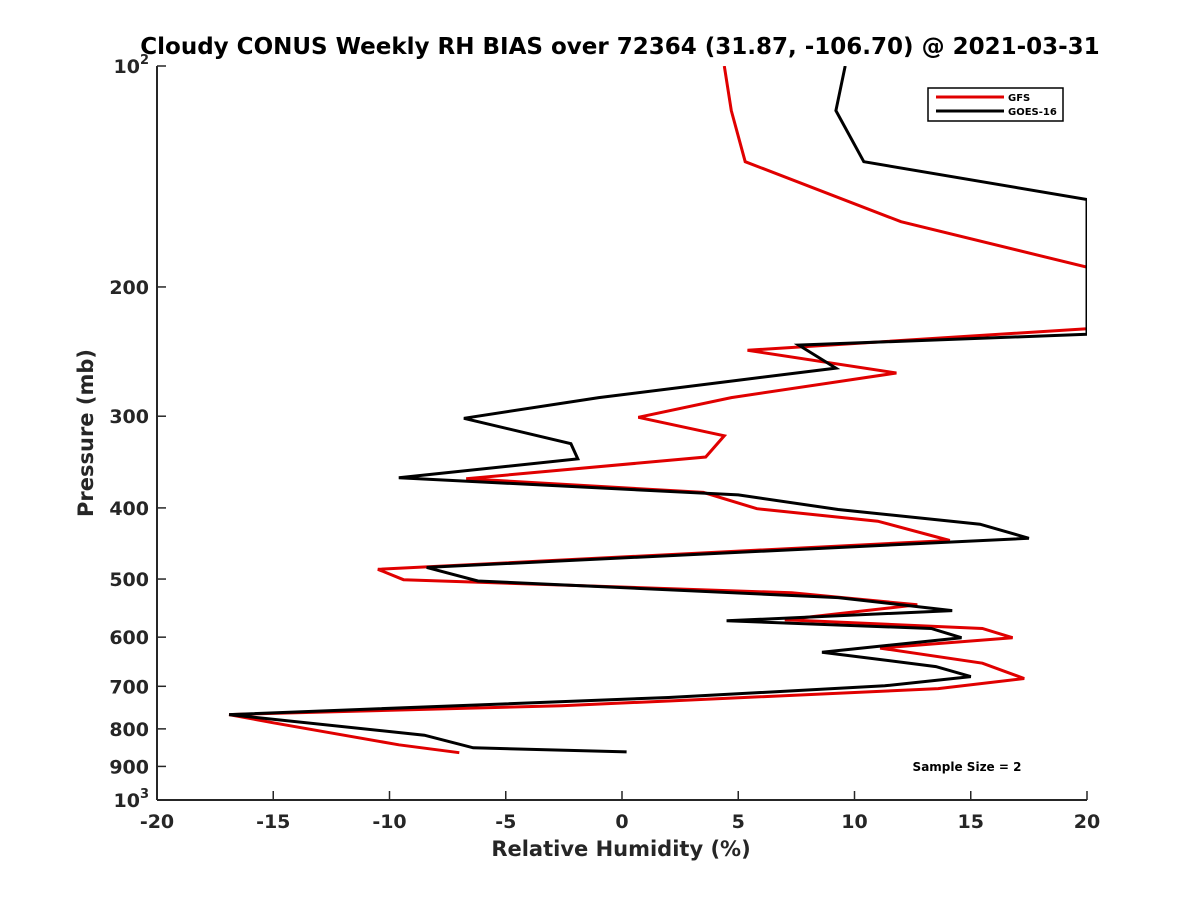 The width and height of the screenshot is (1200, 900). What do you see at coordinates (86, 433) in the screenshot?
I see `y-axis-label: Pressure (mb)` at bounding box center [86, 433].